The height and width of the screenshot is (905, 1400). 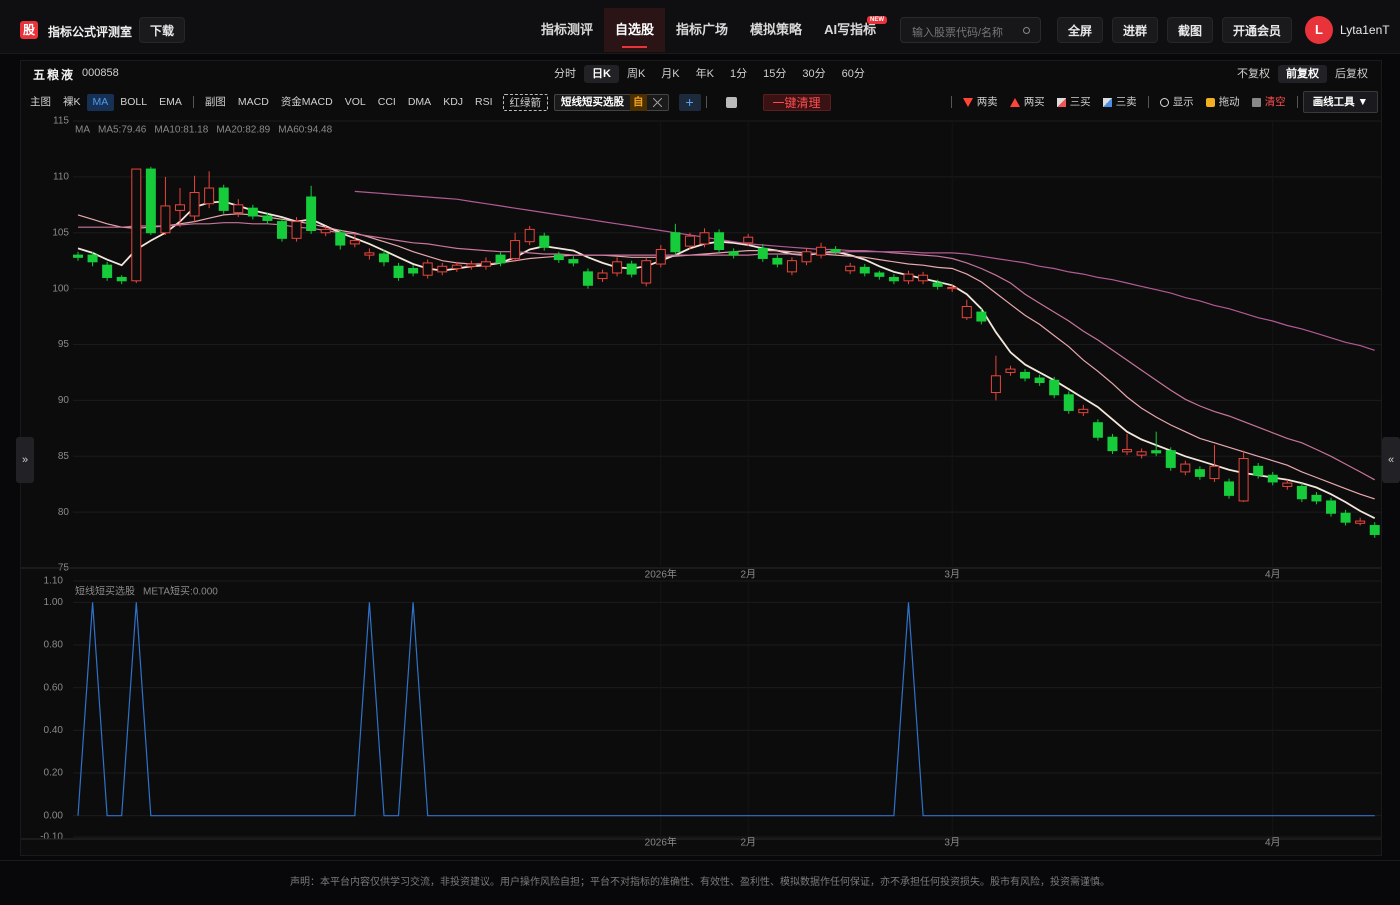 I want to click on nav: 指标测评 自选股 指标广场 模拟策略 AI写指标, so click(x=708, y=30).